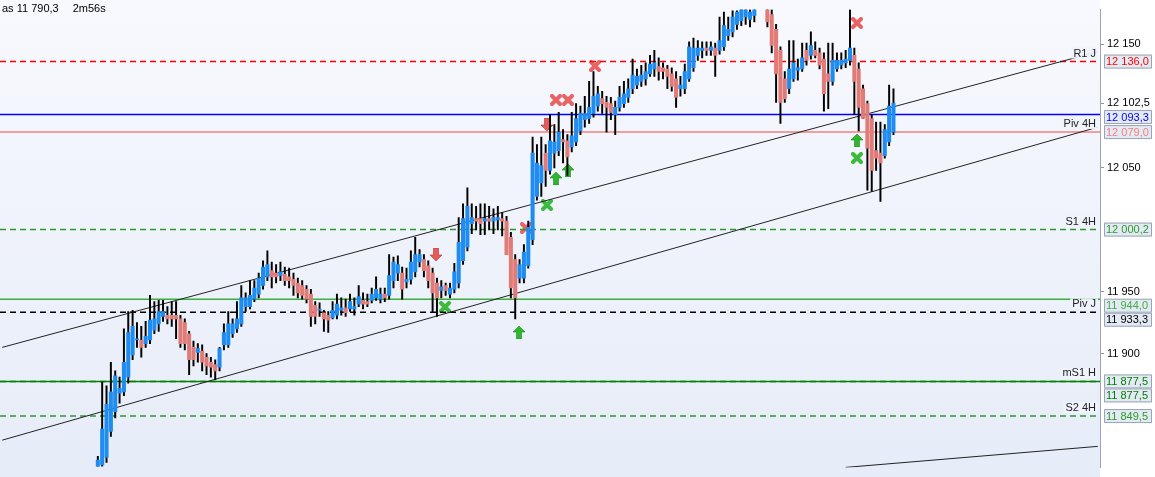  What do you see at coordinates (1124, 43) in the screenshot?
I see `y-tick-label: 12 150` at bounding box center [1124, 43].